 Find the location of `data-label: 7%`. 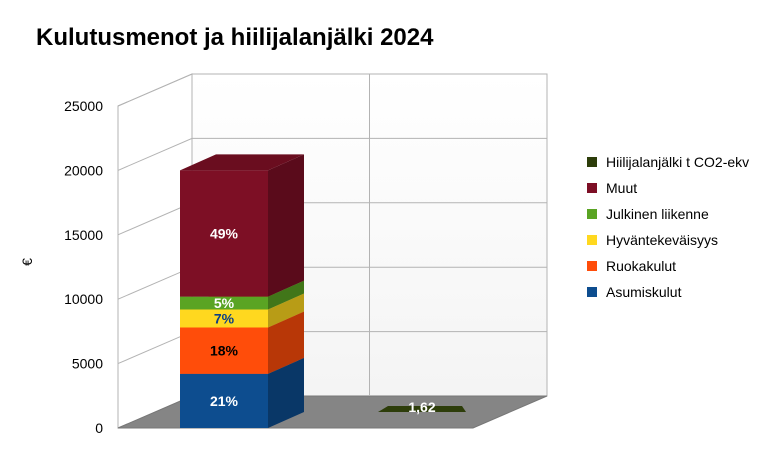

data-label: 7% is located at coordinates (224, 319).